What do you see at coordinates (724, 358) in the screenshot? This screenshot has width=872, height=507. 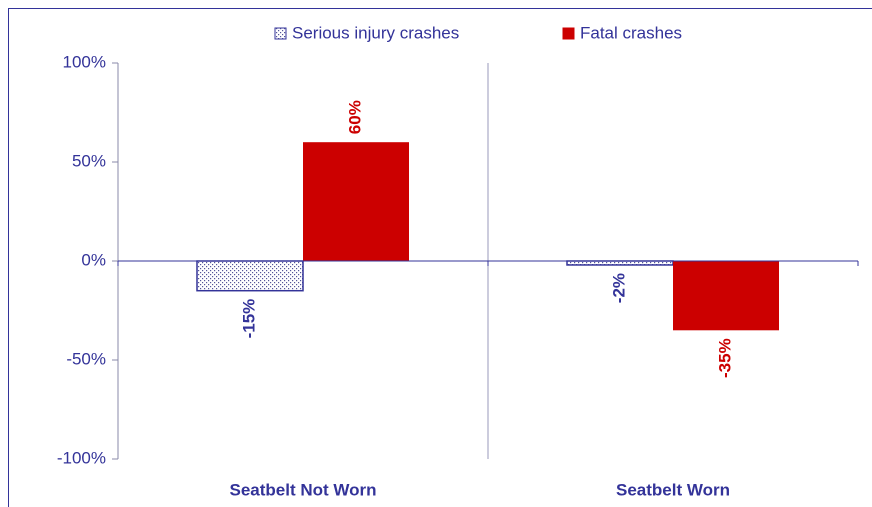 I see `data-label: -35%` at bounding box center [724, 358].